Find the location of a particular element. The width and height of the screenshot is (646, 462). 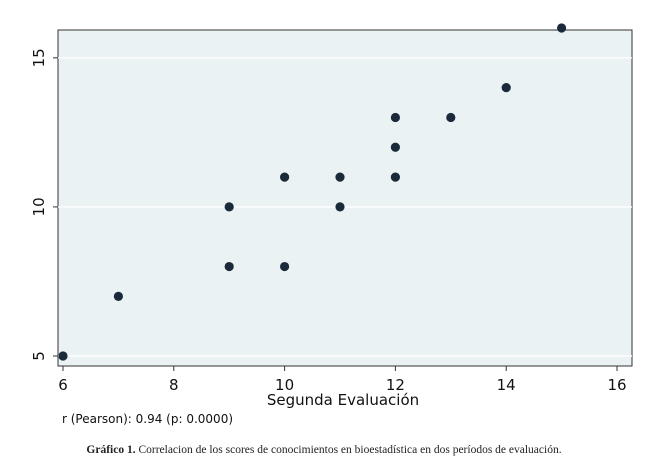

y-tick-label: 5 is located at coordinates (39, 356).